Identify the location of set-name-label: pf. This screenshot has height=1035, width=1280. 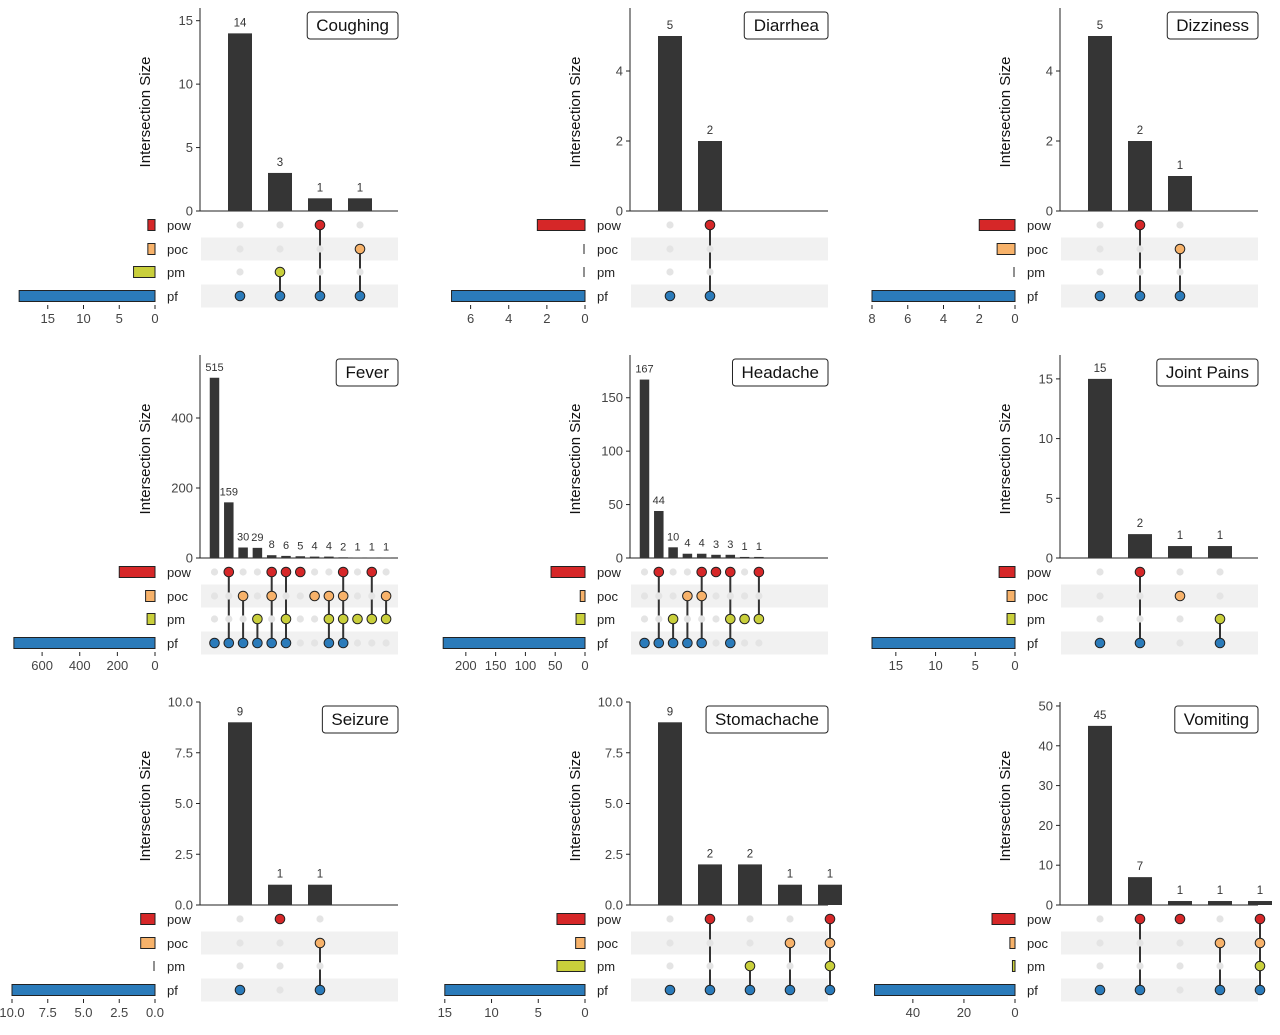
(602, 296).